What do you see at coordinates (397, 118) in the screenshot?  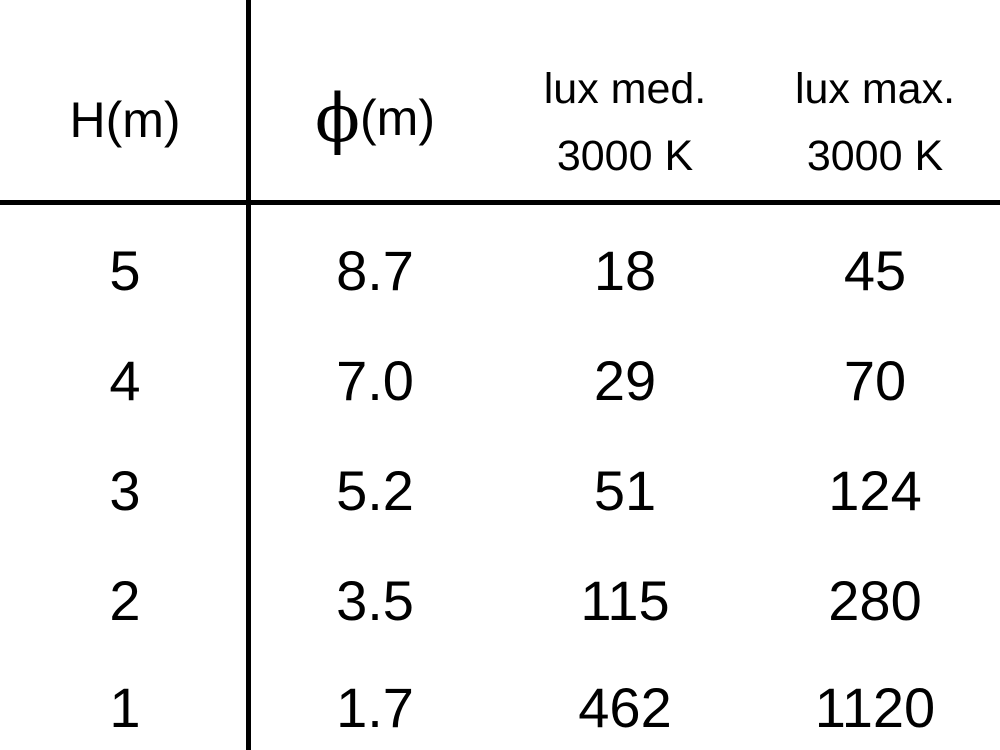 I see `header-diameter-unit: (m)` at bounding box center [397, 118].